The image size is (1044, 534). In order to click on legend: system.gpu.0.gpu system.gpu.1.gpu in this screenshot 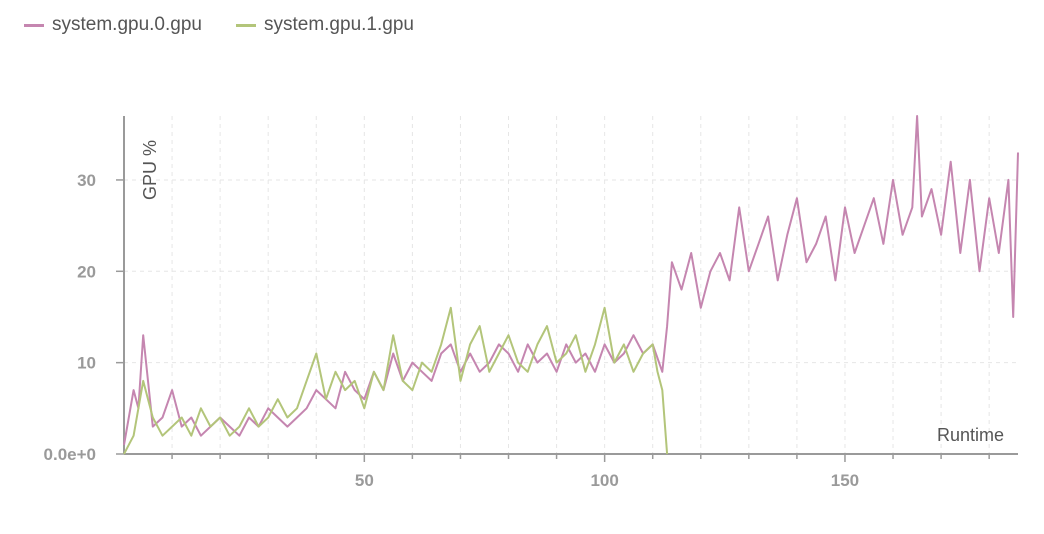, I will do `click(219, 25)`.